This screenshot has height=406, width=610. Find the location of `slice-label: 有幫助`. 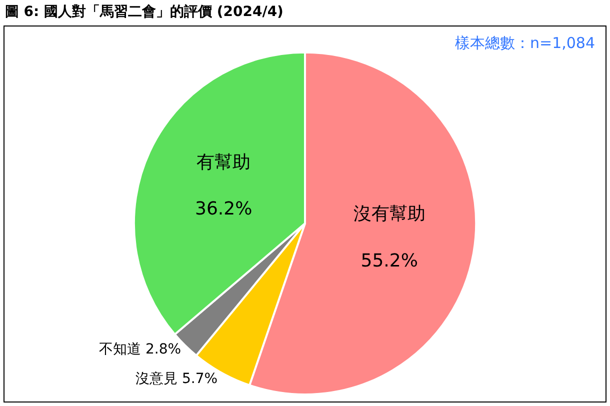

slice-label: 有幫助 is located at coordinates (223, 162).